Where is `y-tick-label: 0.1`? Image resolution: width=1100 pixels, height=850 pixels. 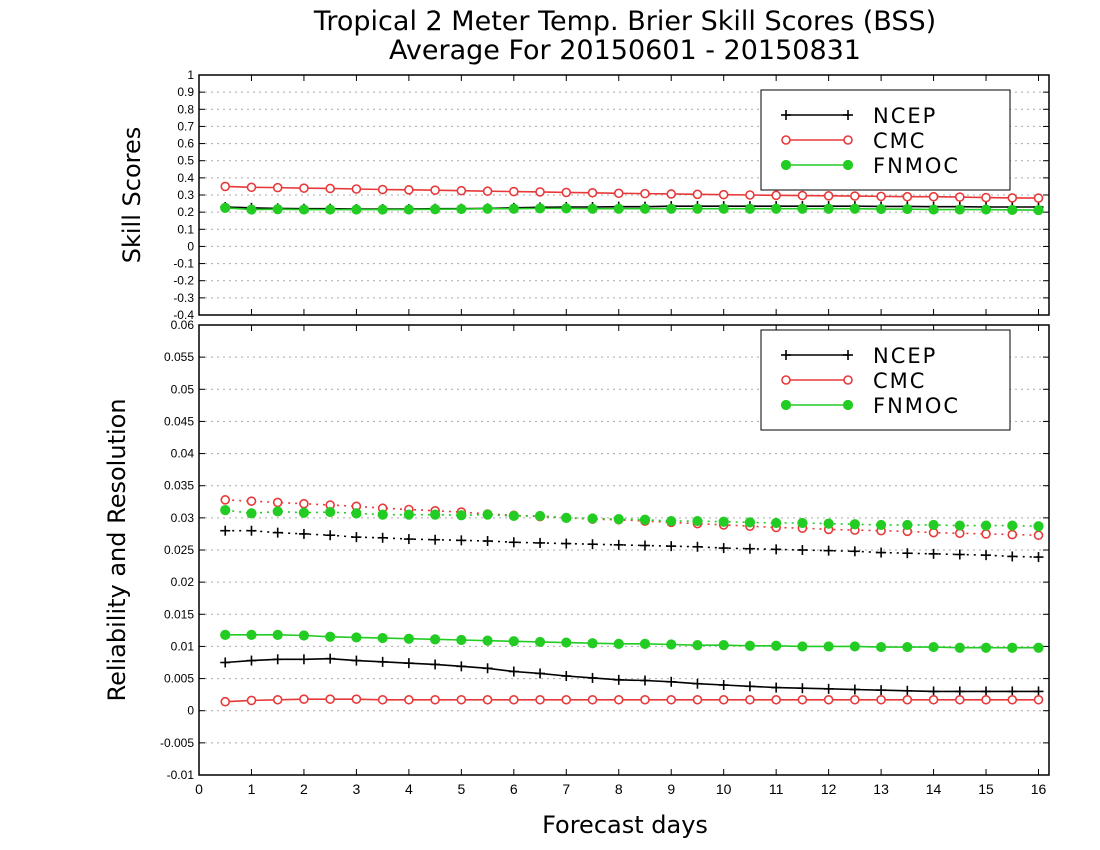 y-tick-label: 0.1 is located at coordinates (185, 229).